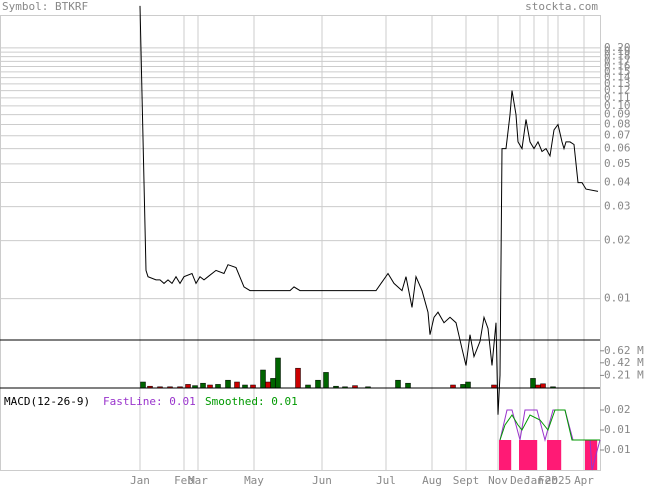  I want to click on y-tick-label: 0.15, so click(617, 71).